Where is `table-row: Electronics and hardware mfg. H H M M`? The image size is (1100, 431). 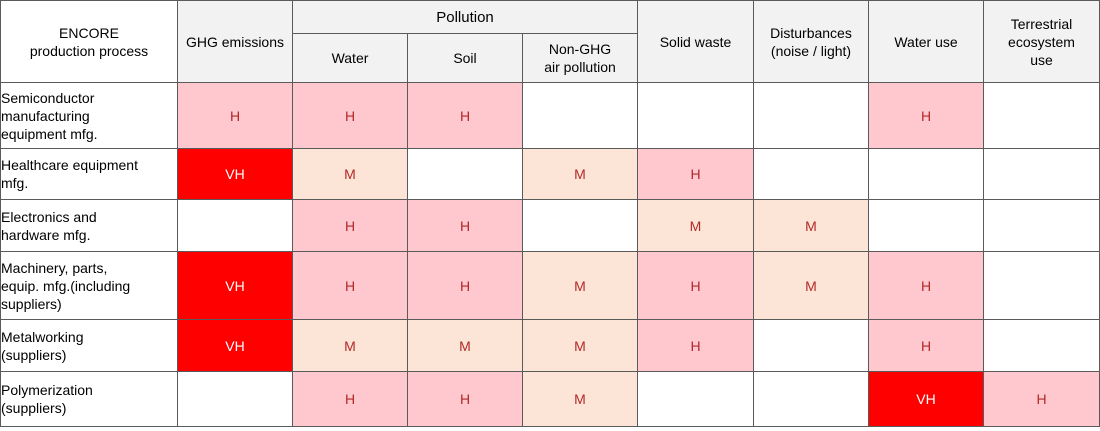
table-row: Electronics and hardware mfg. H H M M is located at coordinates (550, 225).